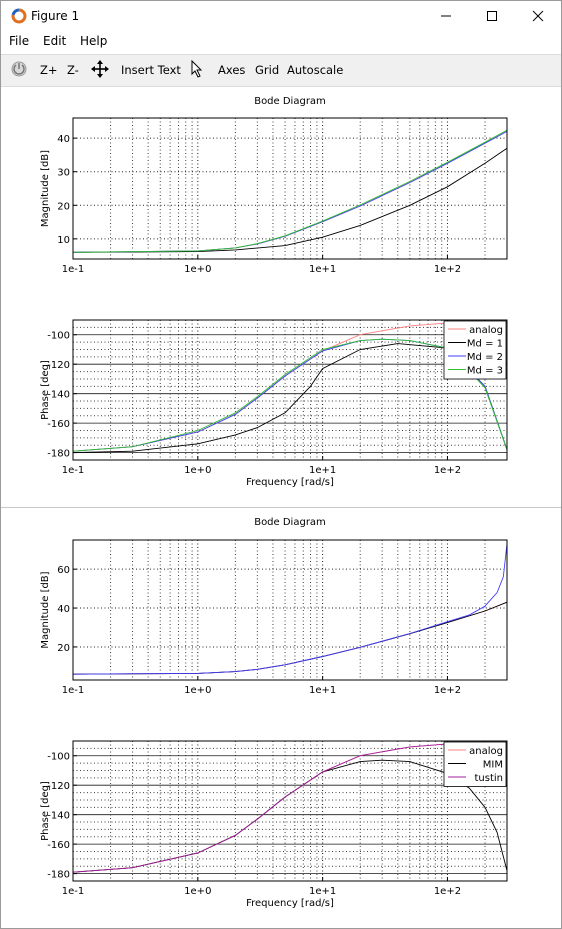 This screenshot has height=929, width=562. I want to click on maximize-icon, so click(492, 16).